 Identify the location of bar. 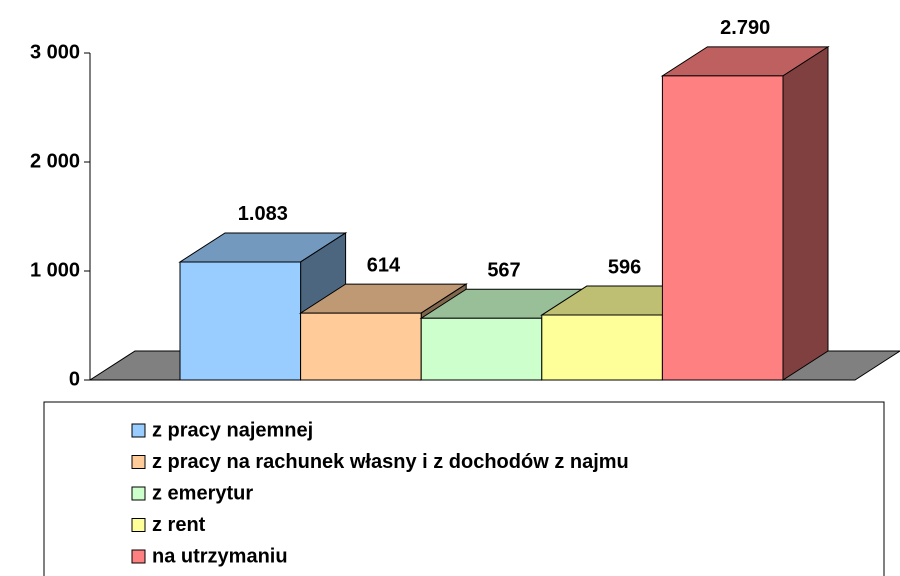
(745, 213).